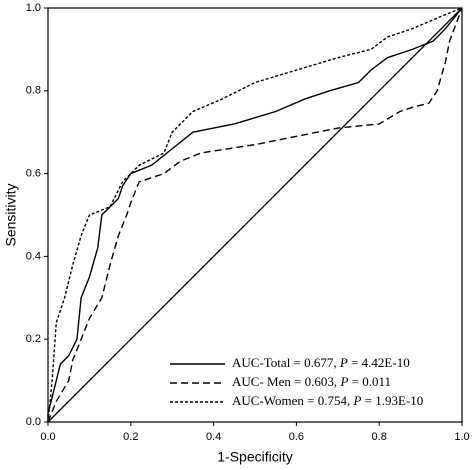 The image size is (474, 470). I want to click on x-tick-label: 0.6, so click(296, 437).